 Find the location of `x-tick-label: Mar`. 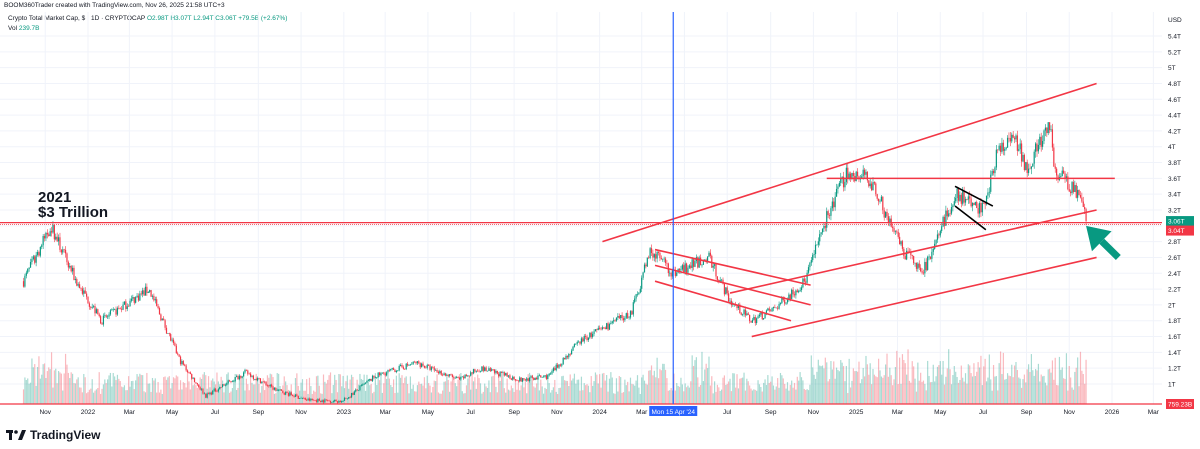

x-tick-label: Mar is located at coordinates (1154, 412).